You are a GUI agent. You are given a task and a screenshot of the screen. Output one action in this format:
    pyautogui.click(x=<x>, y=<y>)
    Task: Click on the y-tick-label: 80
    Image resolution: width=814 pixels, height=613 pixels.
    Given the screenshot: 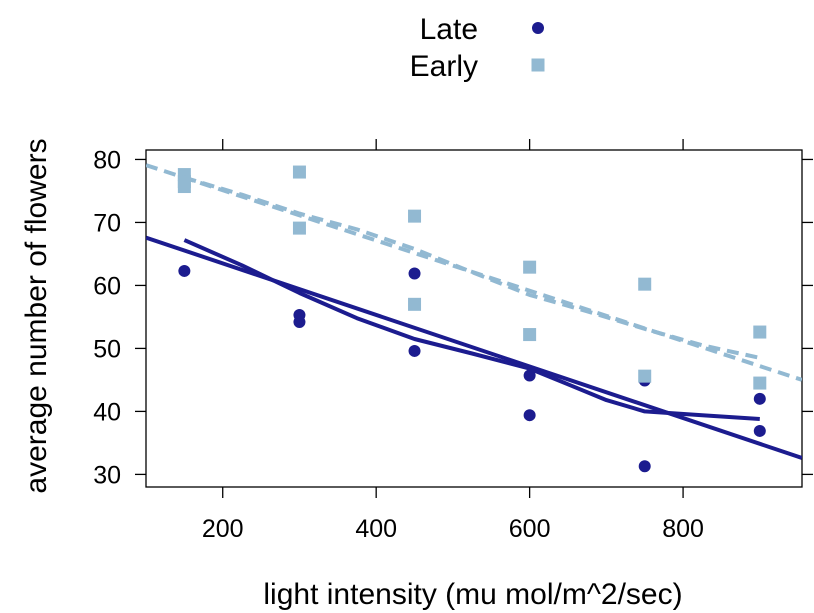 What is the action you would take?
    pyautogui.click(x=107, y=160)
    